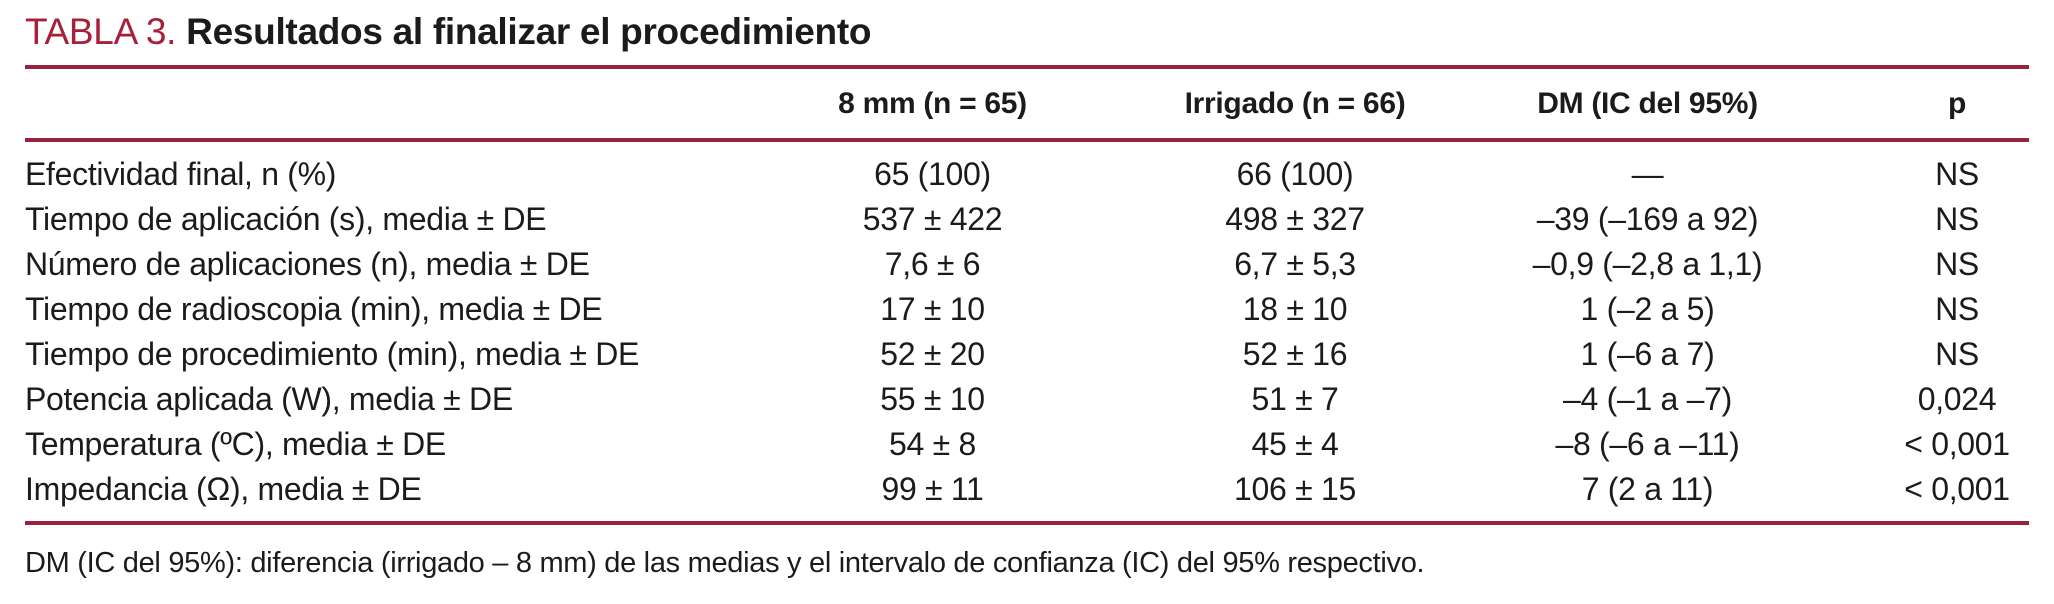  I want to click on cell-irrigado: 6,7 ± 5,3, so click(1295, 264).